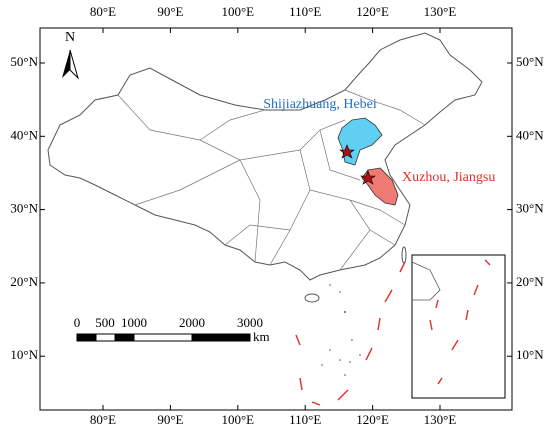 This screenshot has width=550, height=431. What do you see at coordinates (341, 330) in the screenshot?
I see `islands` at bounding box center [341, 330].